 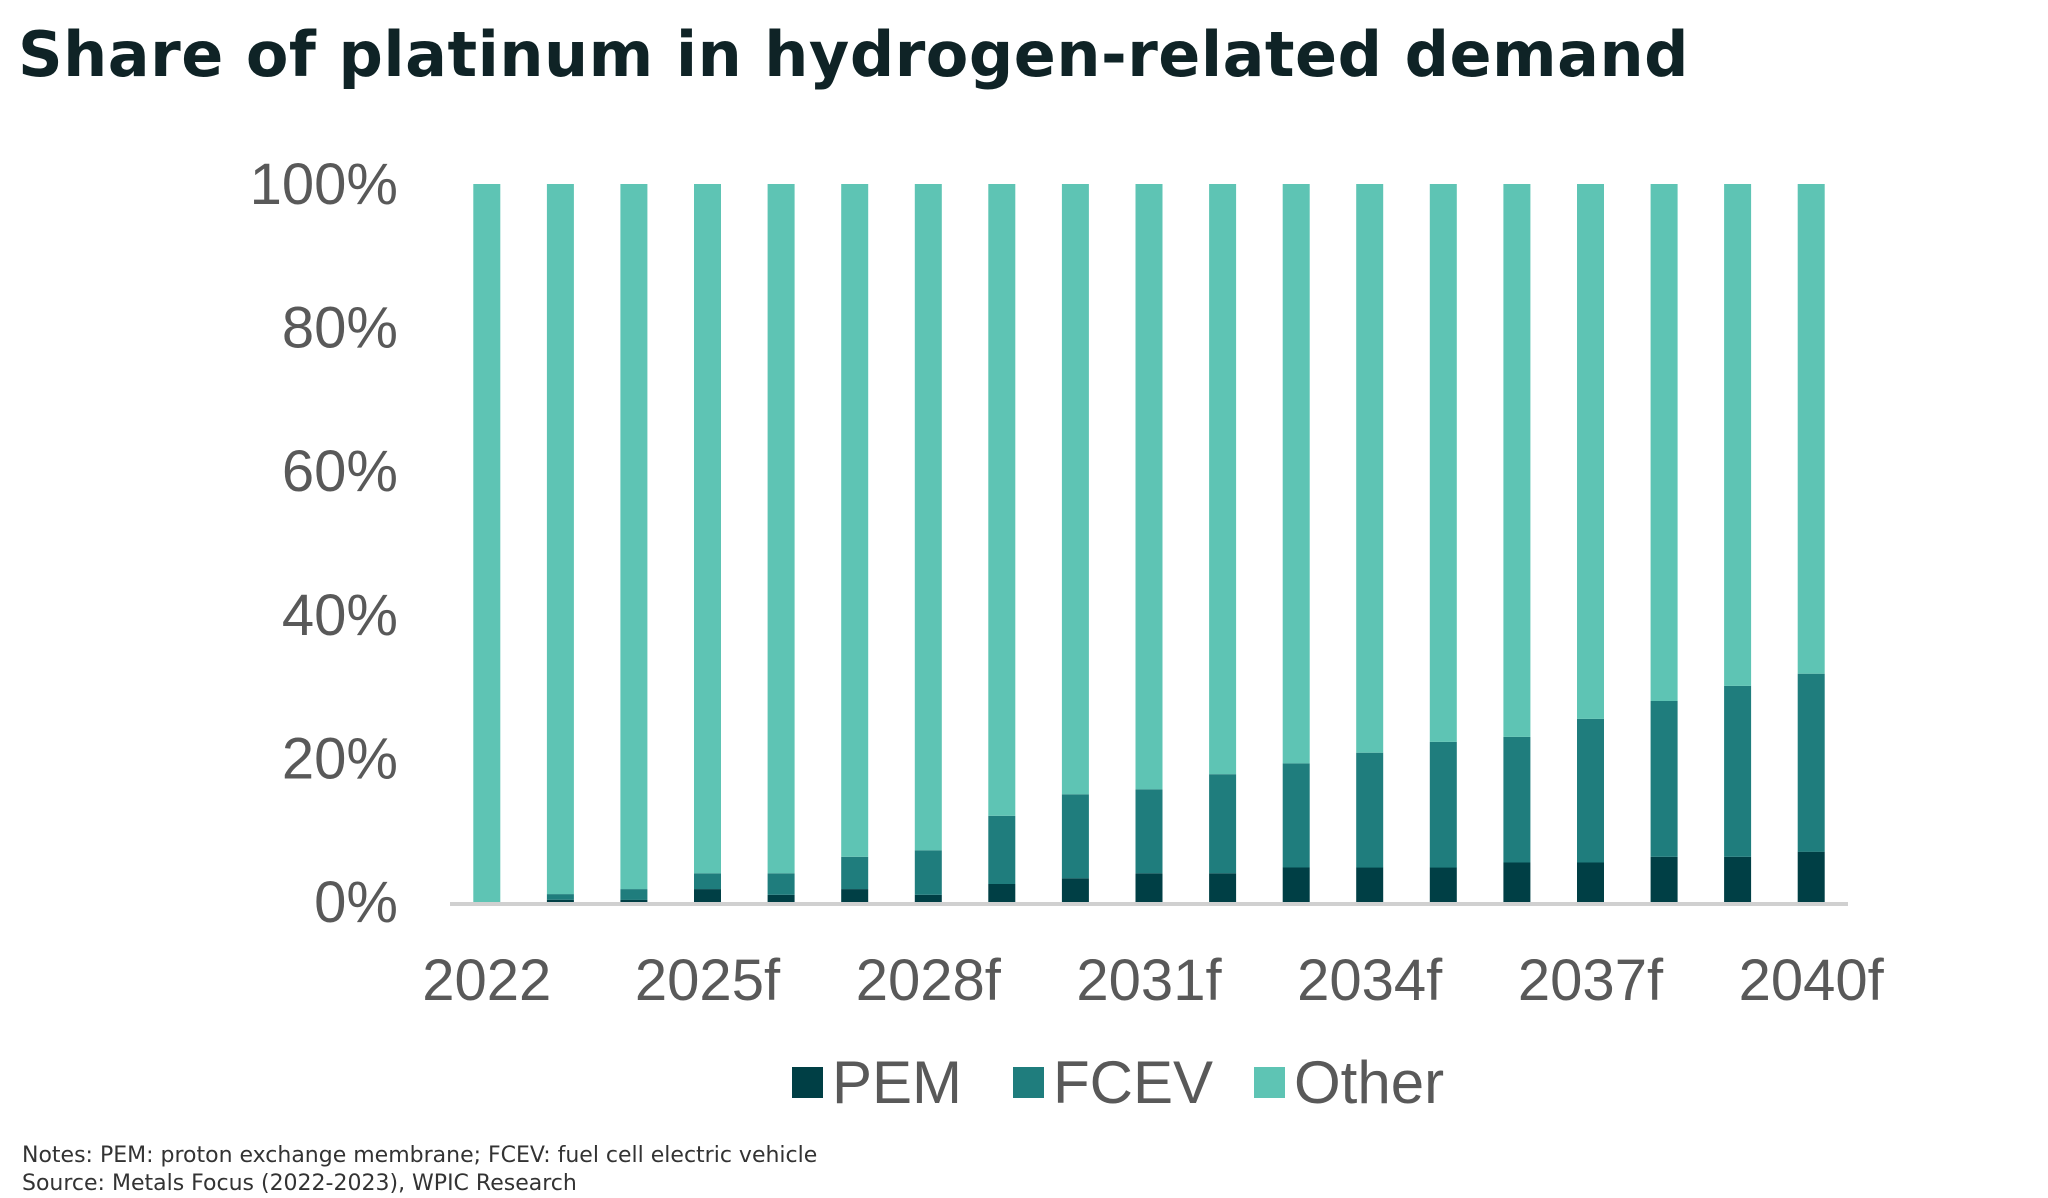 What do you see at coordinates (1075, 489) in the screenshot?
I see `bar-other-2030f` at bounding box center [1075, 489].